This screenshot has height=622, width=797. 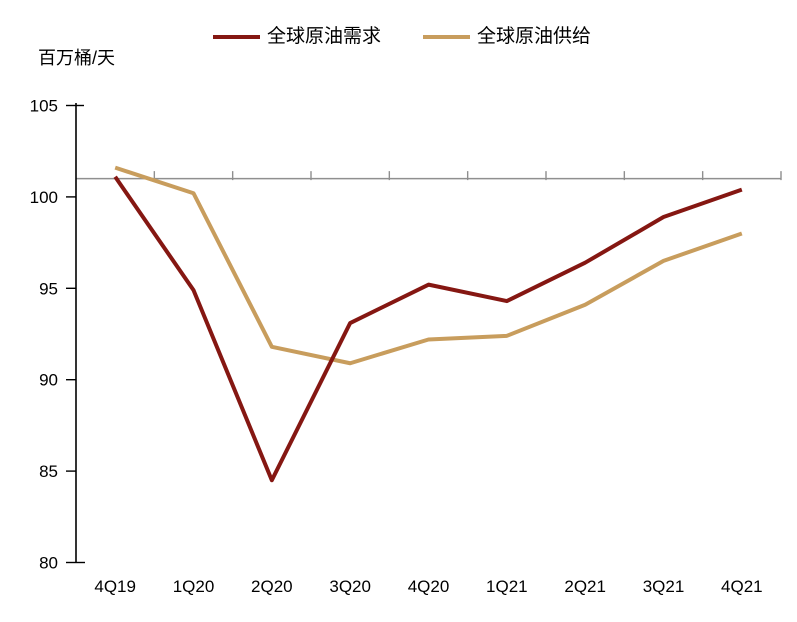 I want to click on x-tick-label: 3Q21, so click(x=664, y=586).